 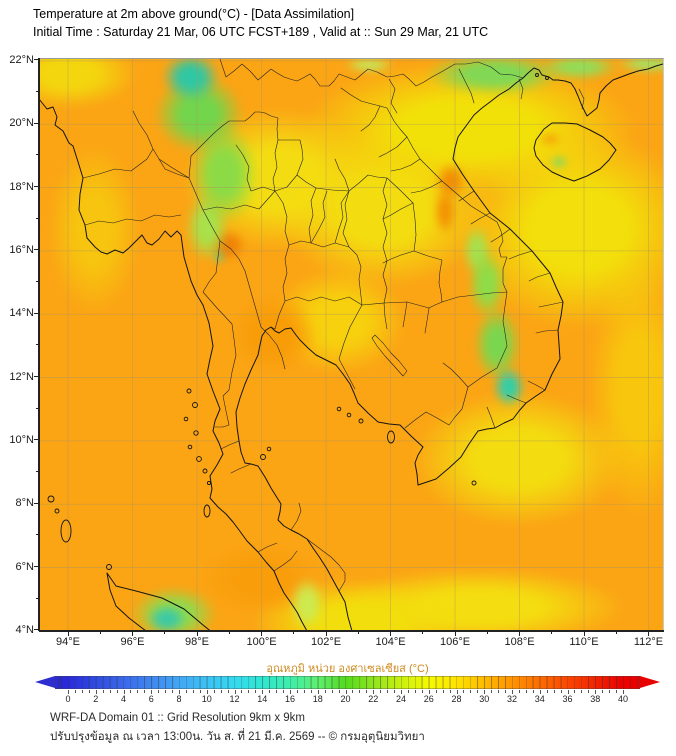 What do you see at coordinates (539, 699) in the screenshot?
I see `colorbar-tick-label: 34` at bounding box center [539, 699].